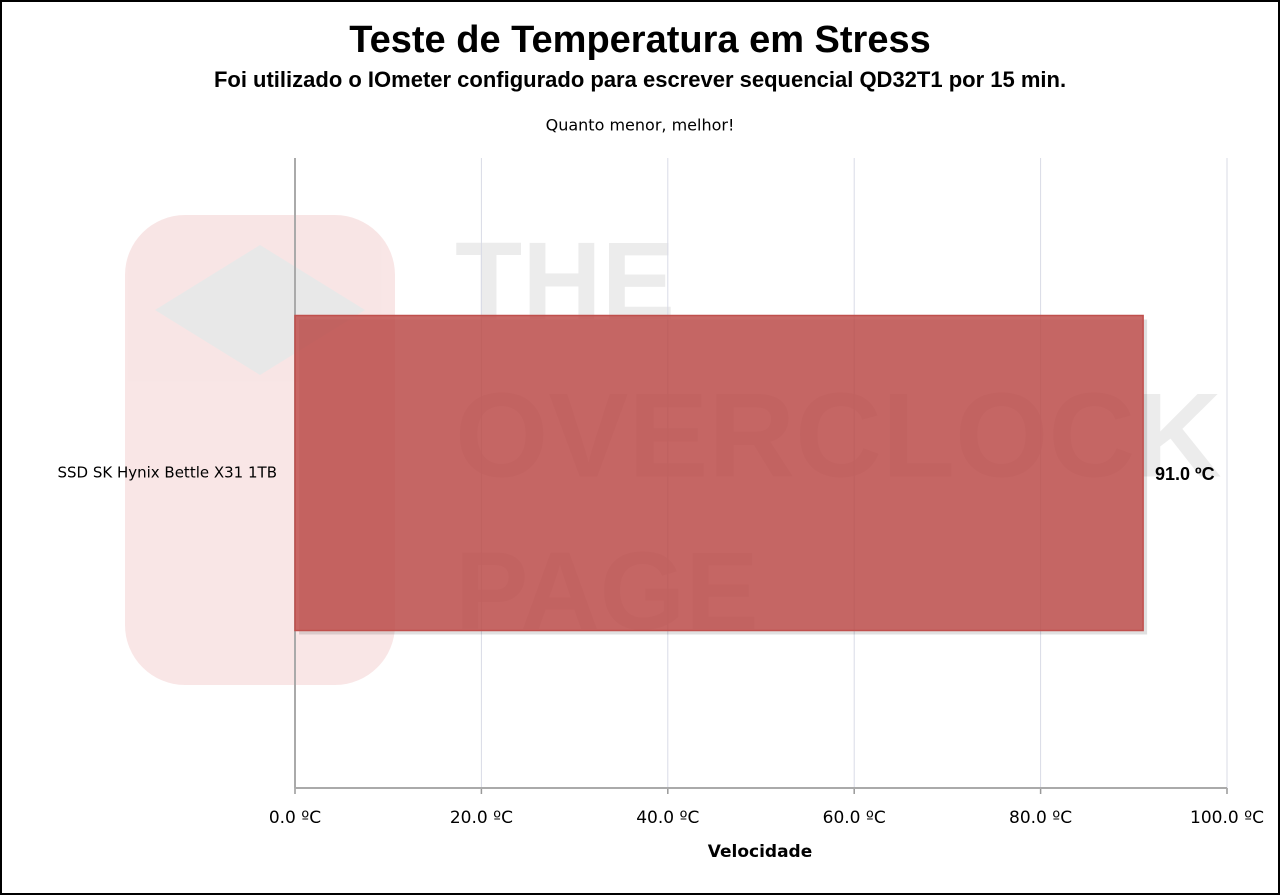 The height and width of the screenshot is (895, 1280). I want to click on x-axis-label: Velocidade, so click(760, 852).